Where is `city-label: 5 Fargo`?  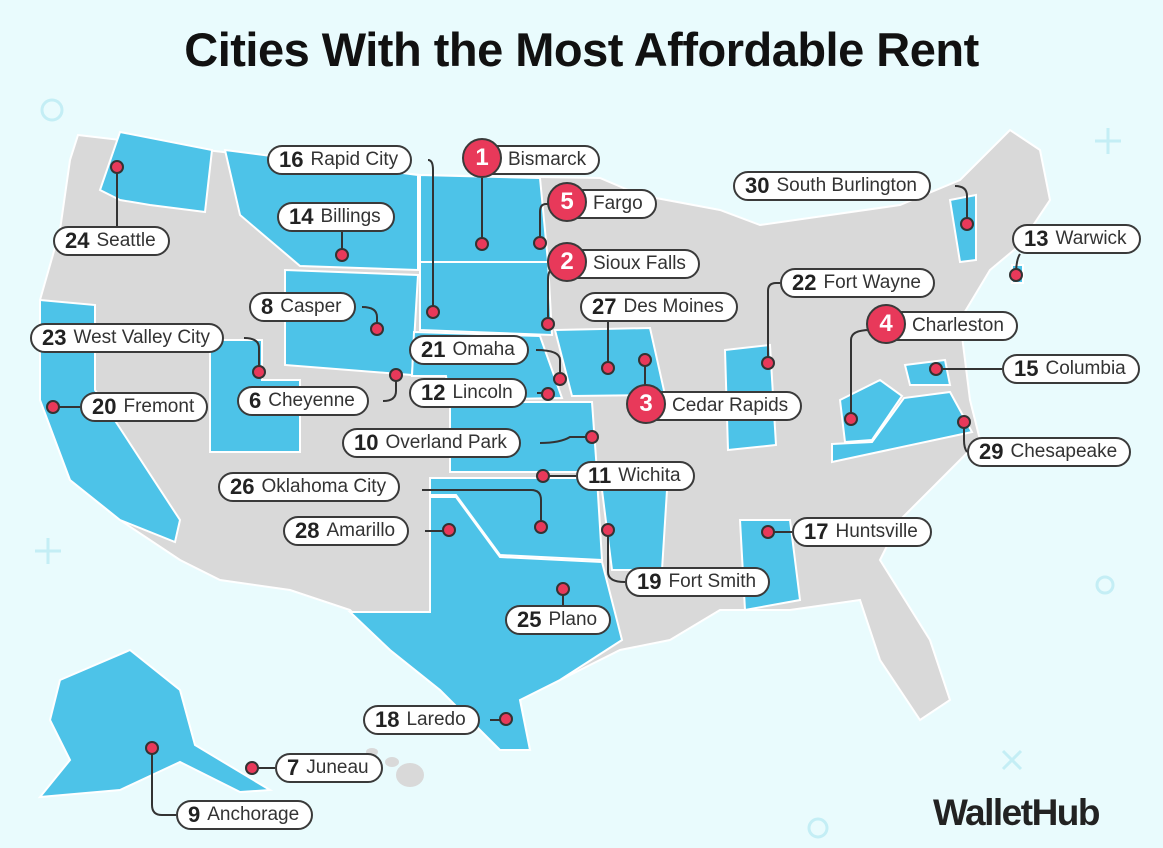
city-label: 5 Fargo is located at coordinates (602, 202).